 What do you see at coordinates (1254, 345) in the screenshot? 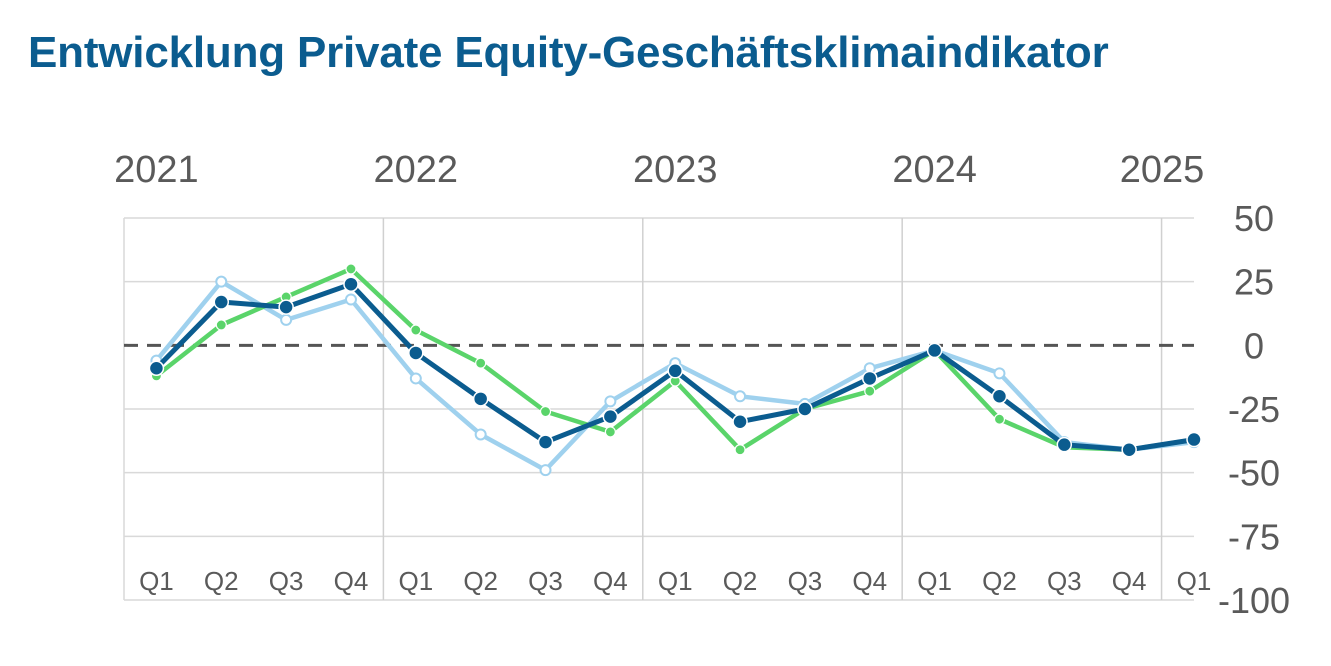
I see `y-tick-label: 0` at bounding box center [1254, 345].